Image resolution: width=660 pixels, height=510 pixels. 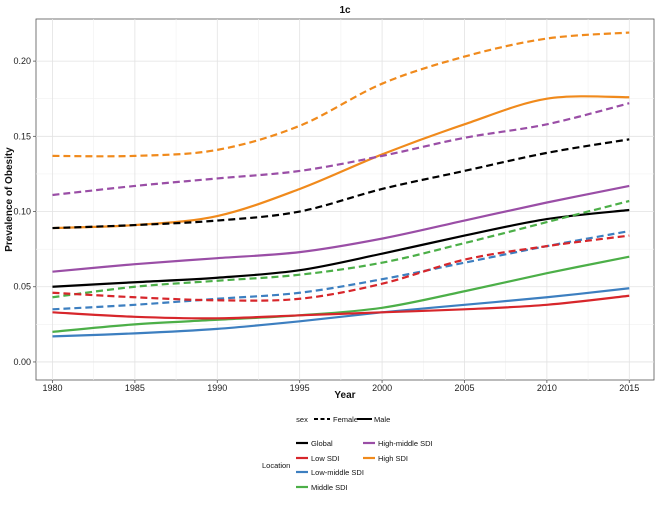 What do you see at coordinates (341, 307) in the screenshot?
I see `series-line-low-sdi-male` at bounding box center [341, 307].